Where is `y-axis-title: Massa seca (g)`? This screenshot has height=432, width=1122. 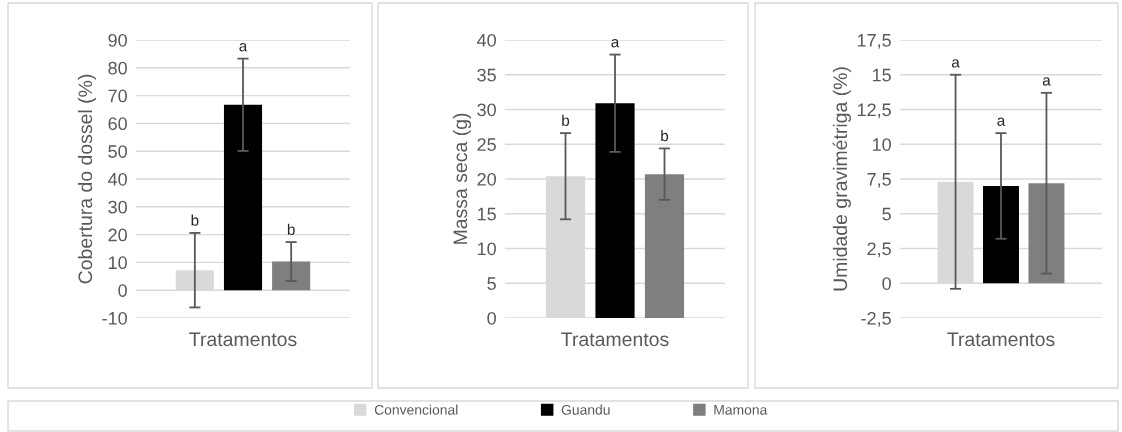 y-axis-title: Massa seca (g) is located at coordinates (462, 178).